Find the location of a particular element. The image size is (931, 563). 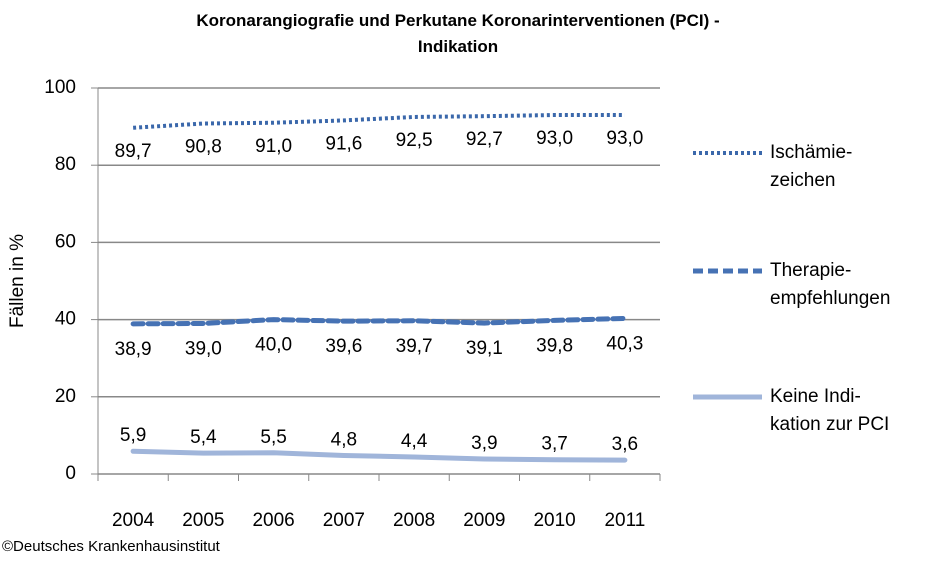

data-label: 39,8 is located at coordinates (554, 345).